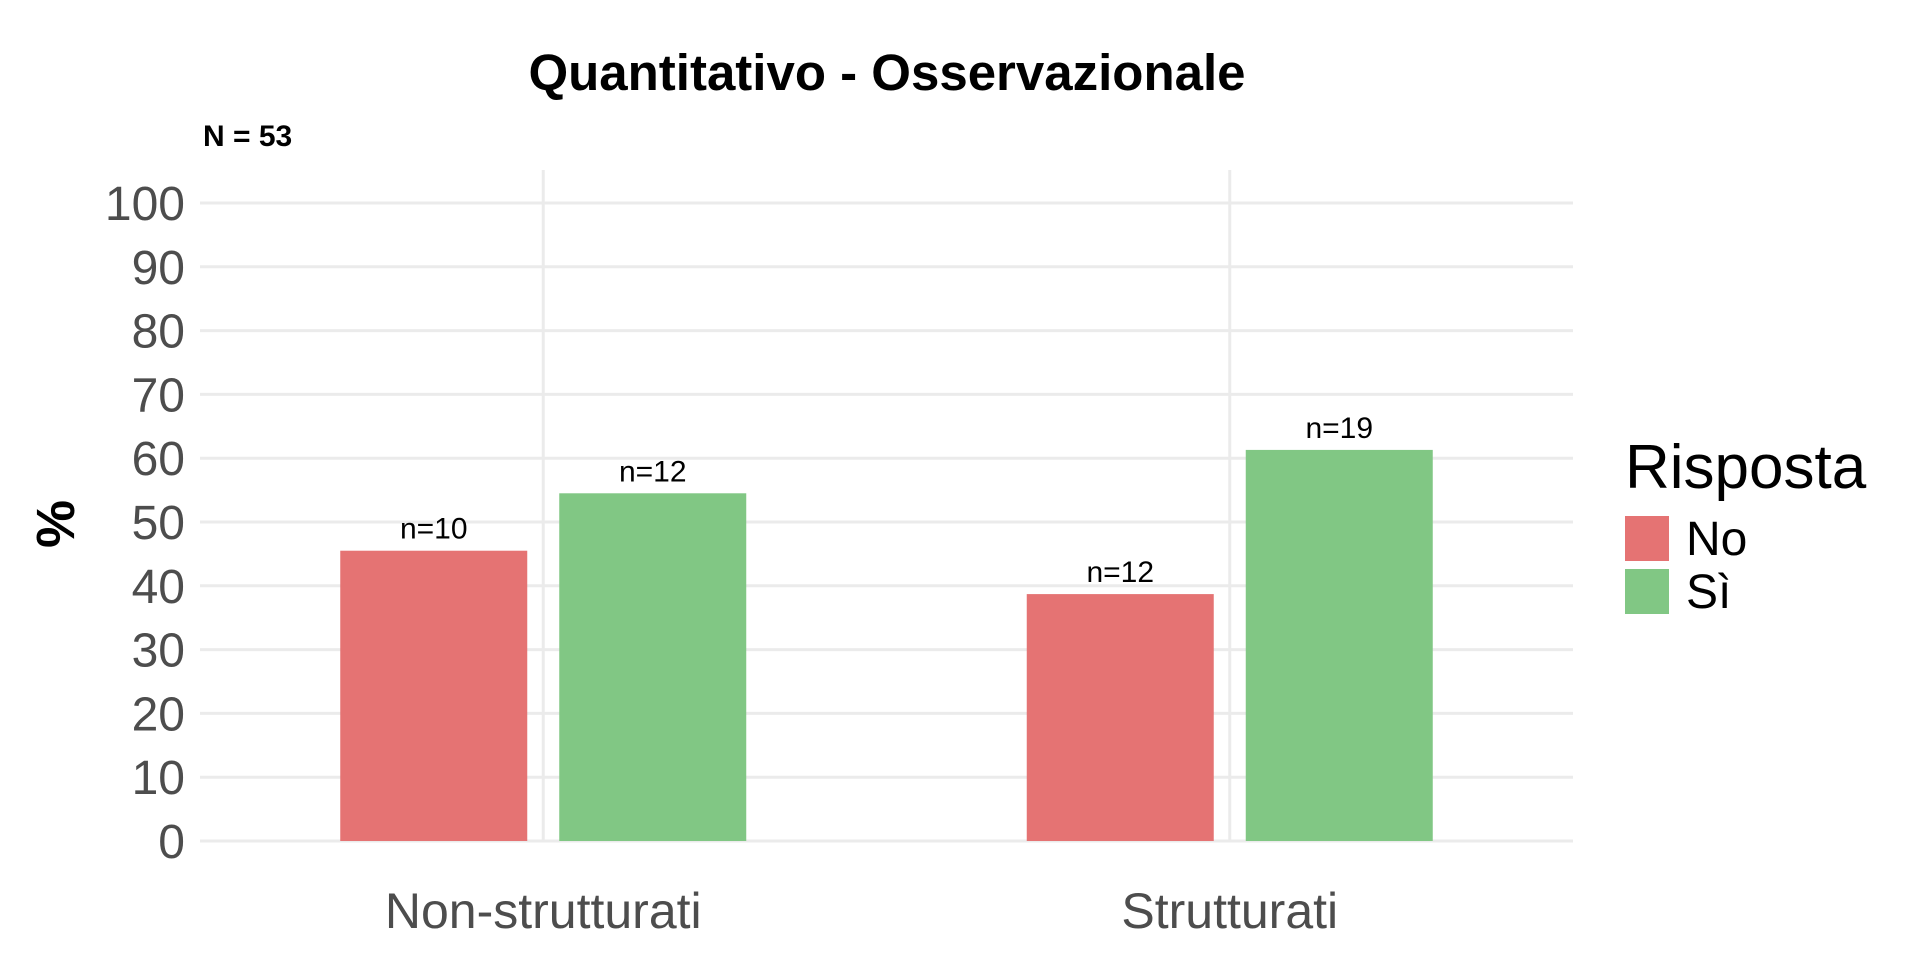 This screenshot has width=1920, height=960. Describe the element at coordinates (158, 395) in the screenshot. I see `y-tick-label: 70` at that location.